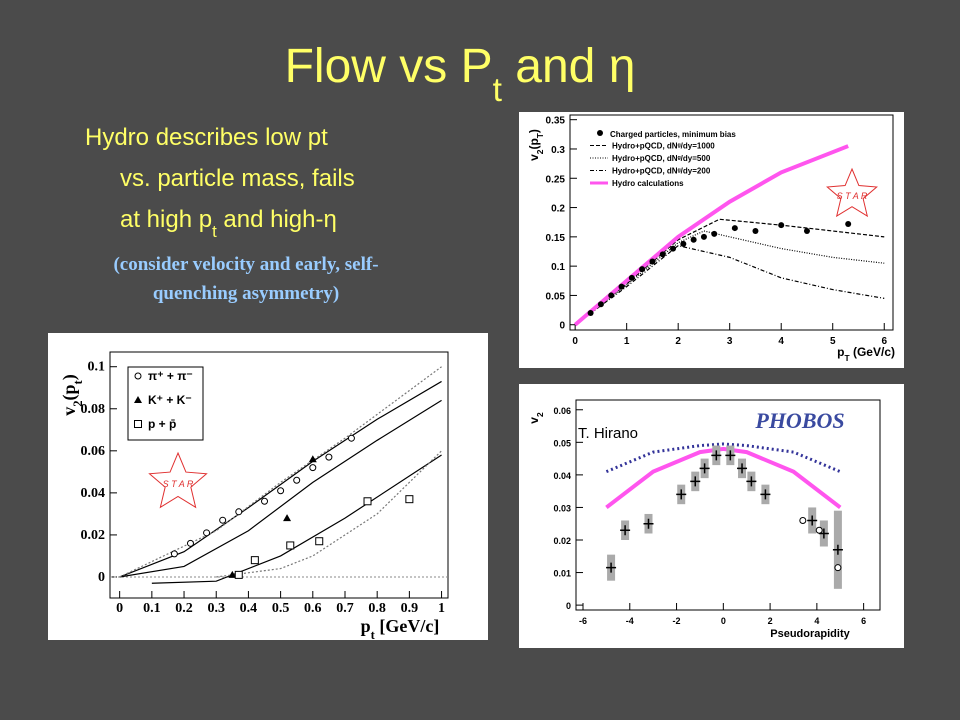 Image resolution: width=960 pixels, height=720 pixels. I want to click on x-axis-label-part: t, so click(373, 635).